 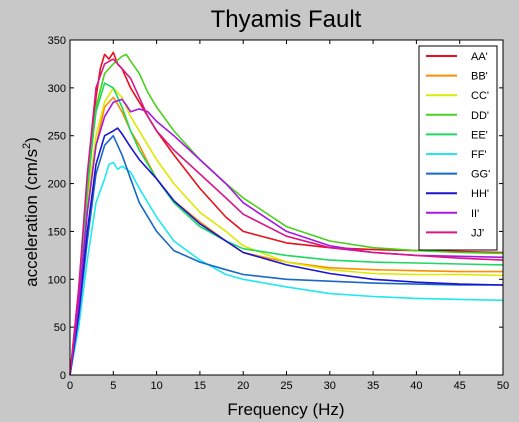 I want to click on x-tick-label: 50, so click(x=503, y=386).